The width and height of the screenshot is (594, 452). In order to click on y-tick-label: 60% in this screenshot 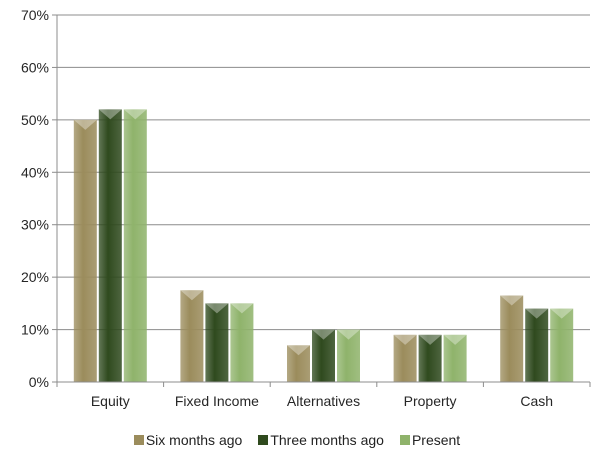, I will do `click(35, 67)`.